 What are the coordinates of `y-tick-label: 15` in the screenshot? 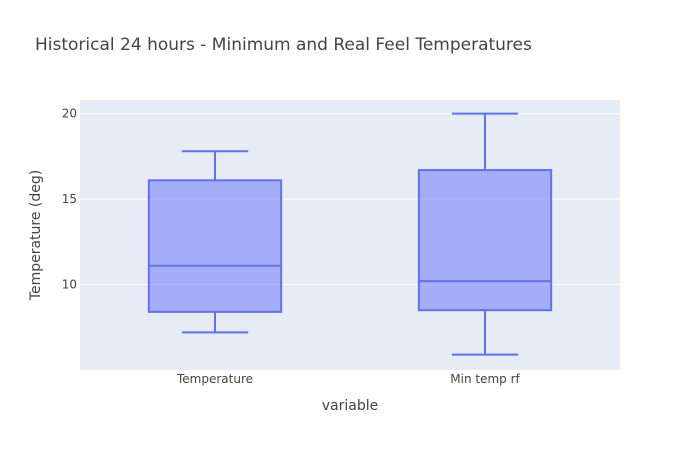 It's located at (69, 199).